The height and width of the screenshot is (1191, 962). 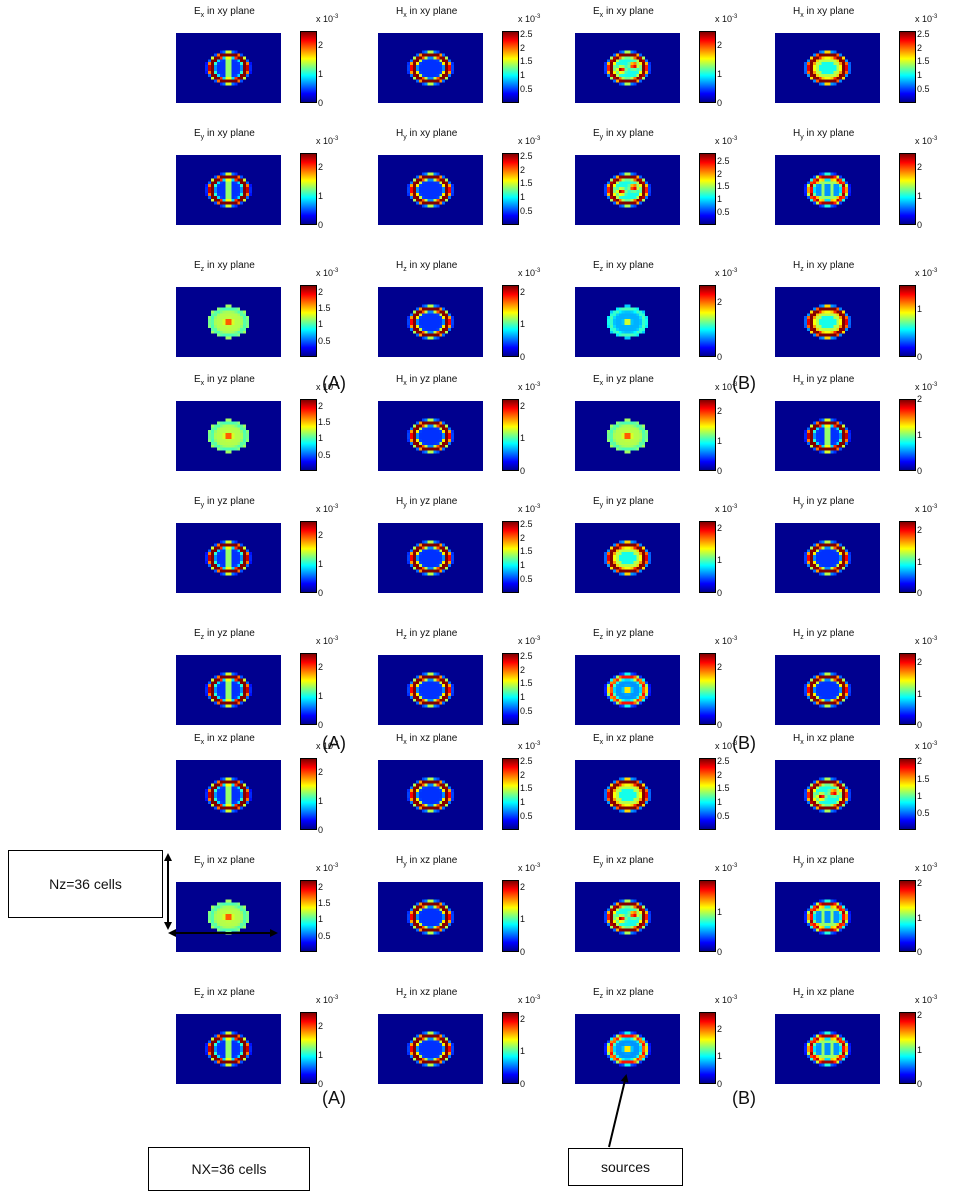 What do you see at coordinates (827, 436) in the screenshot?
I see `heatmap-p1-r0-c3` at bounding box center [827, 436].